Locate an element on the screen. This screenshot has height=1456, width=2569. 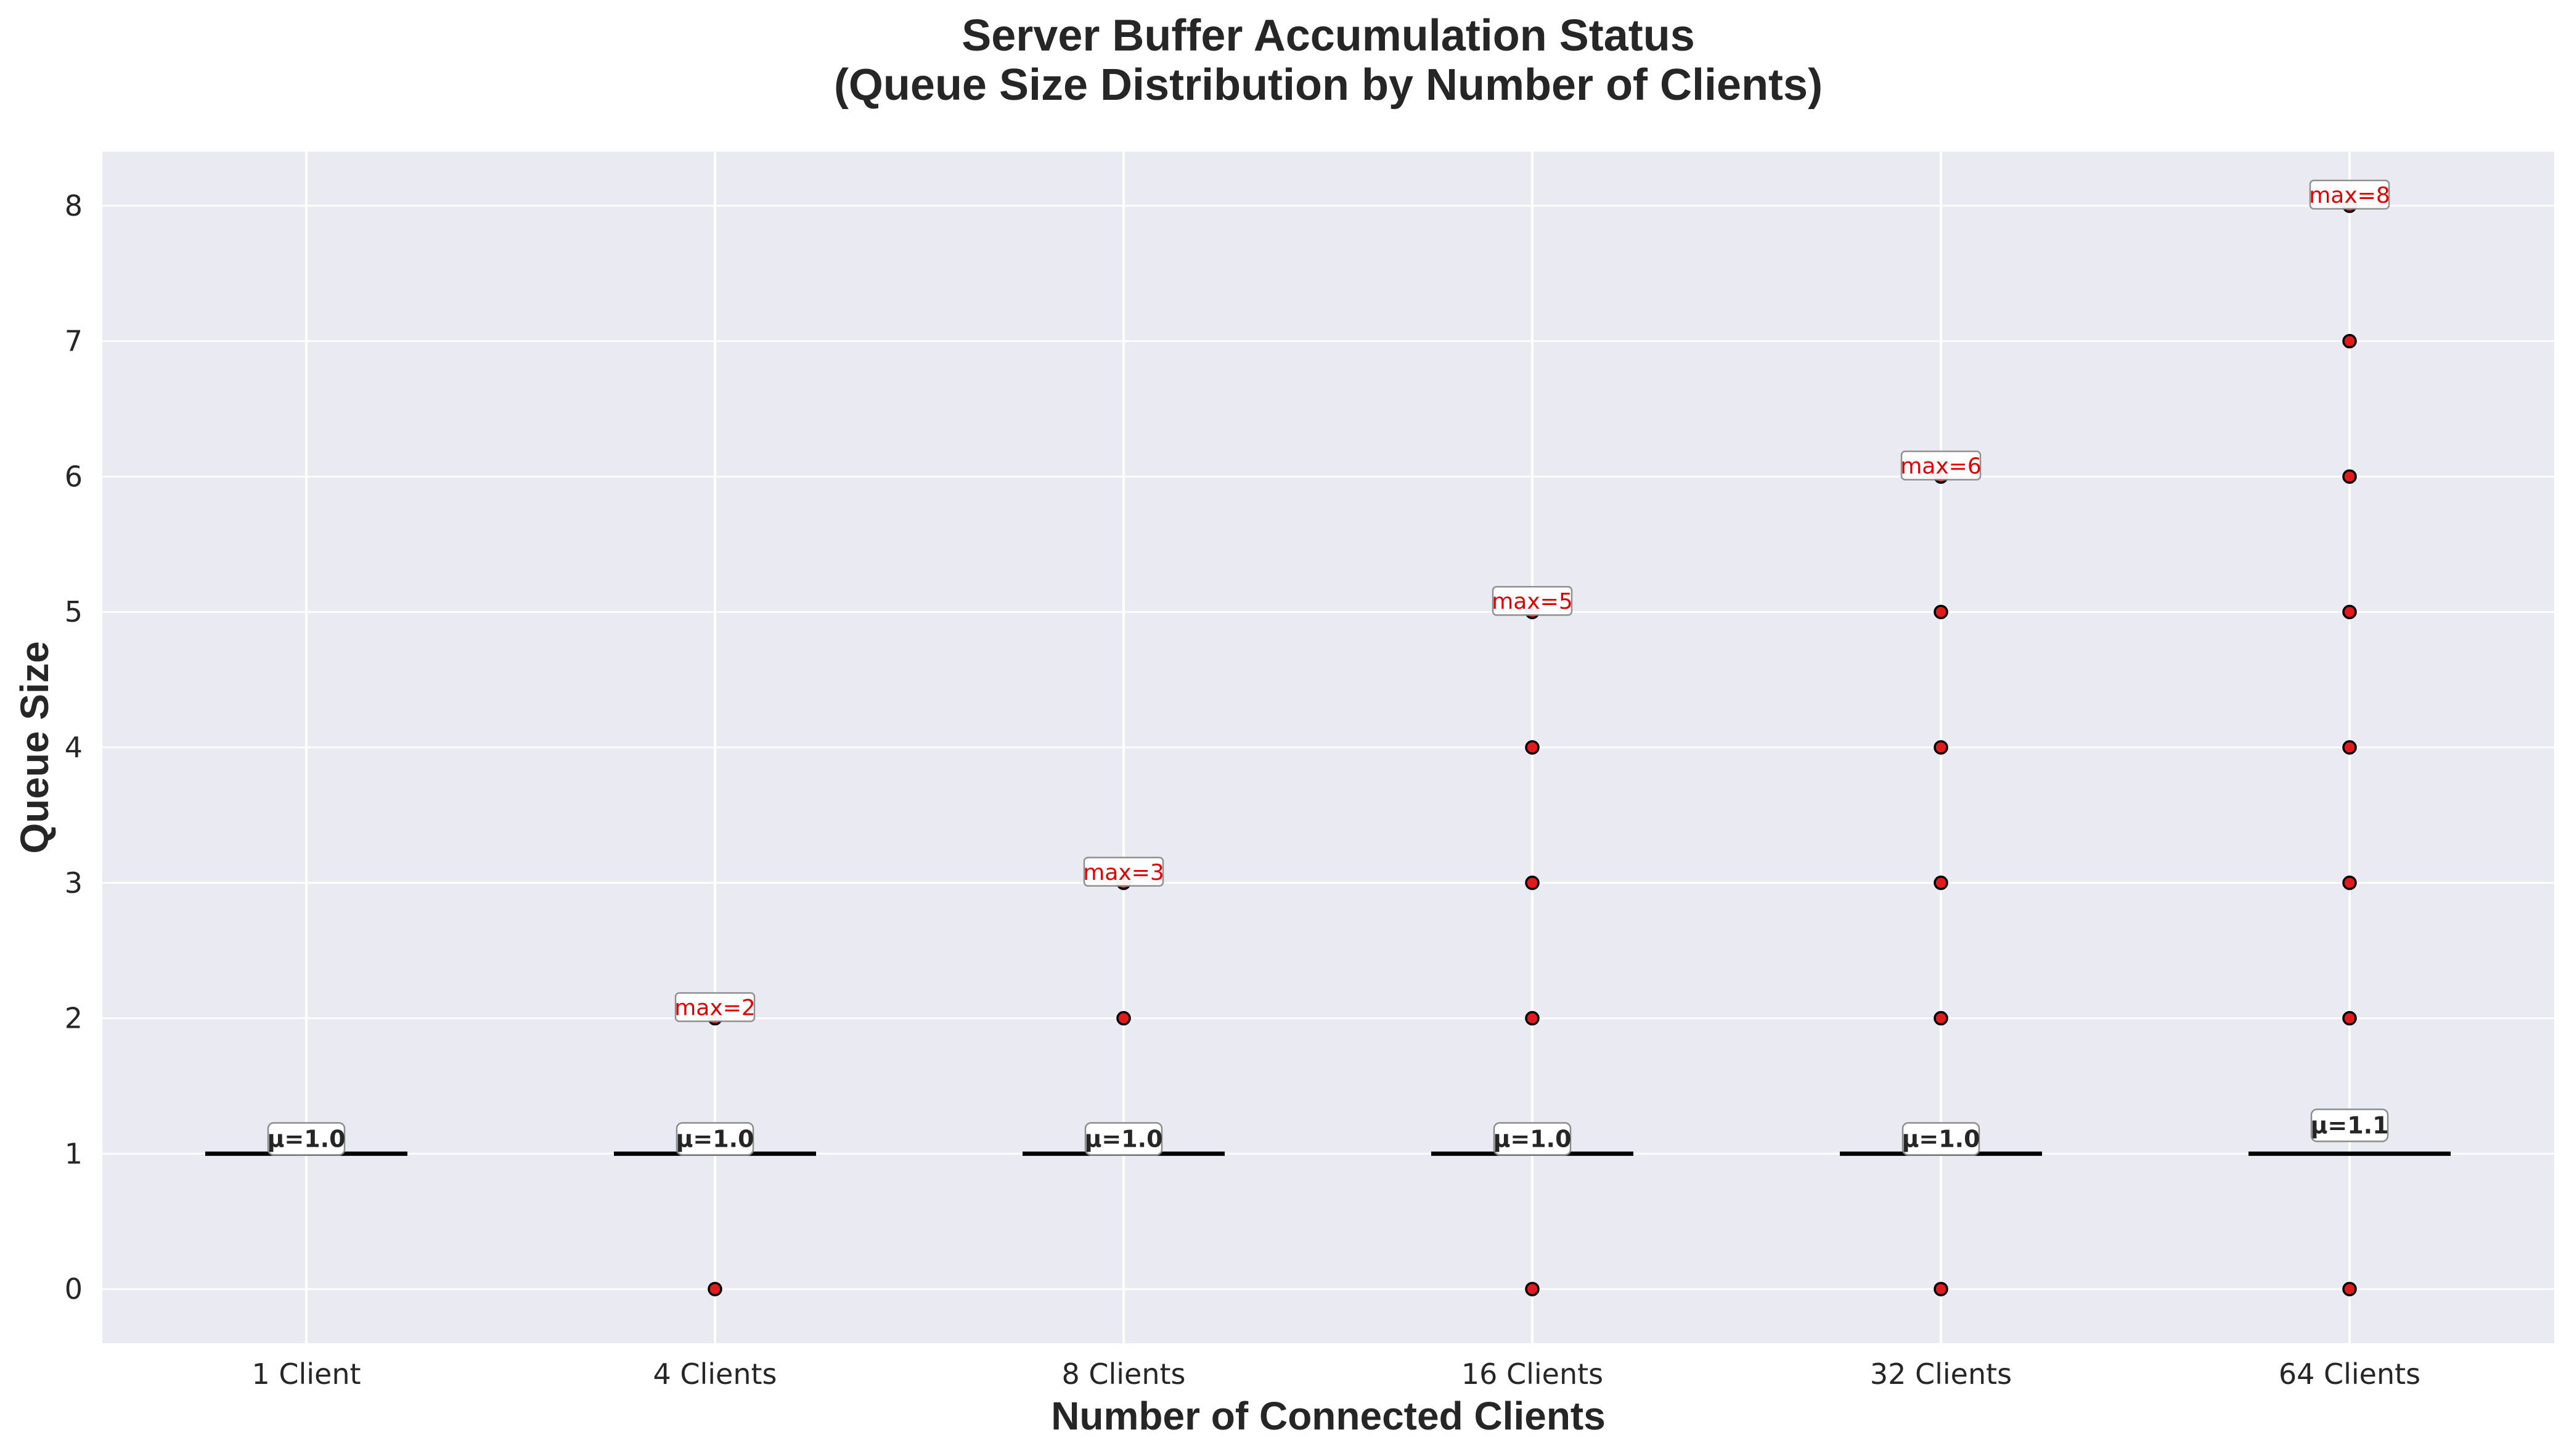
x-tick-label: 8 Clients is located at coordinates (1123, 1374).